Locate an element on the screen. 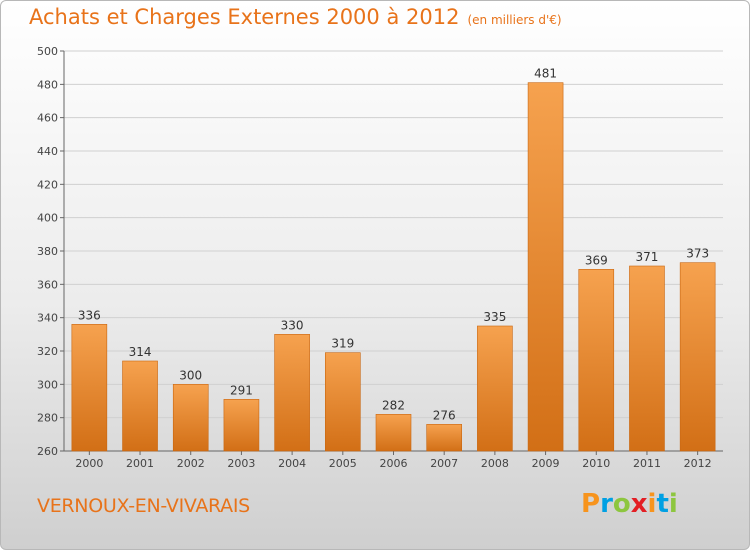  x-tick-label: 2012 is located at coordinates (698, 463).